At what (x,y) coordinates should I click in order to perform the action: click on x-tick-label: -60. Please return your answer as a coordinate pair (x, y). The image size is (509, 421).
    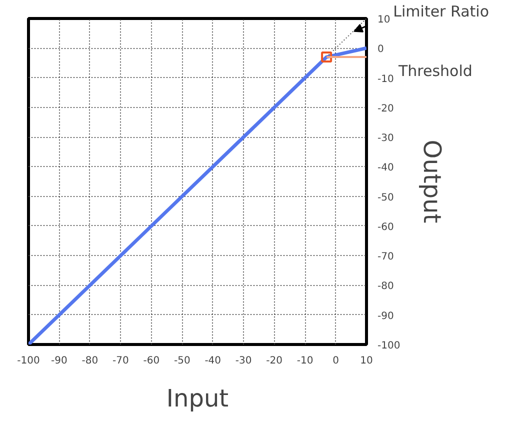
    Looking at the image, I should click on (151, 361).